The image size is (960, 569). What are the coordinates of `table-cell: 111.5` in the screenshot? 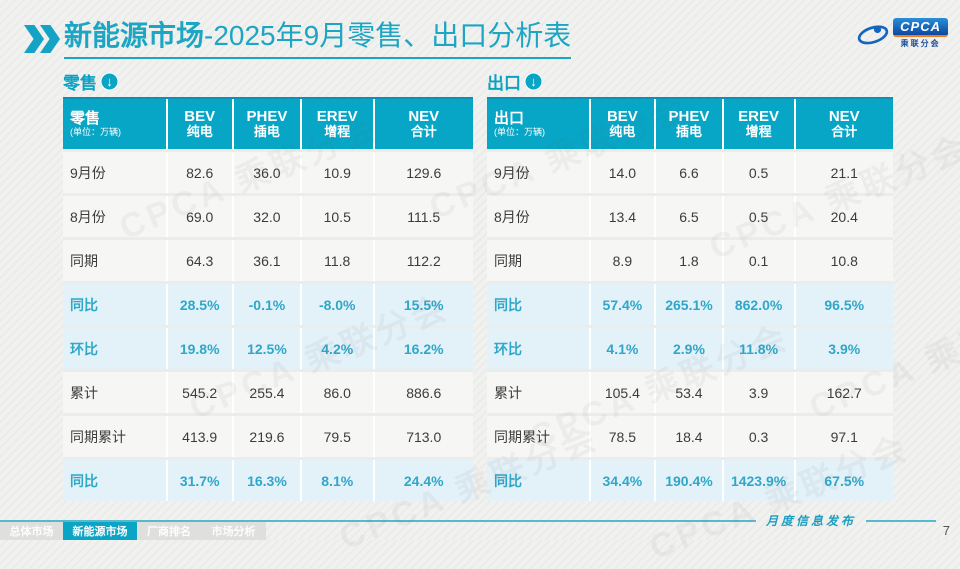 It's located at (422, 216).